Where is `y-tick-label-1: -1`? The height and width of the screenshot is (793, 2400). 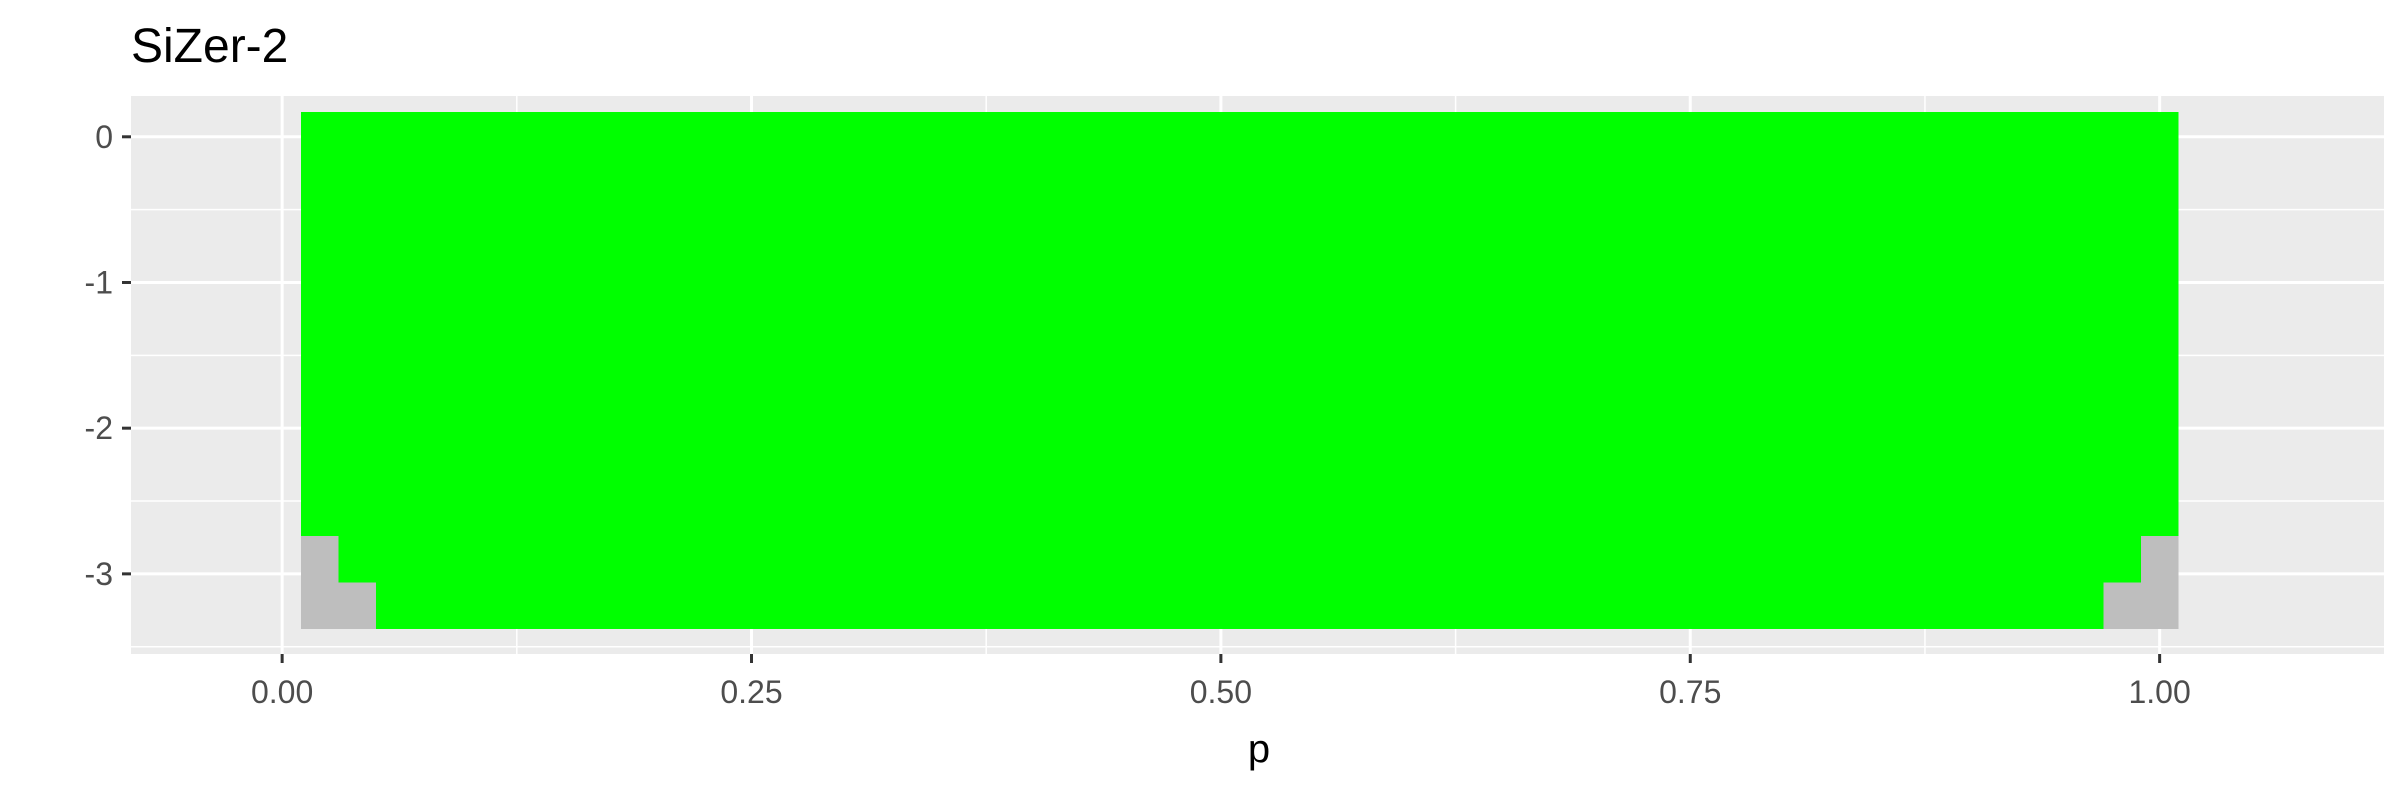
y-tick-label-1: -1 is located at coordinates (99, 282).